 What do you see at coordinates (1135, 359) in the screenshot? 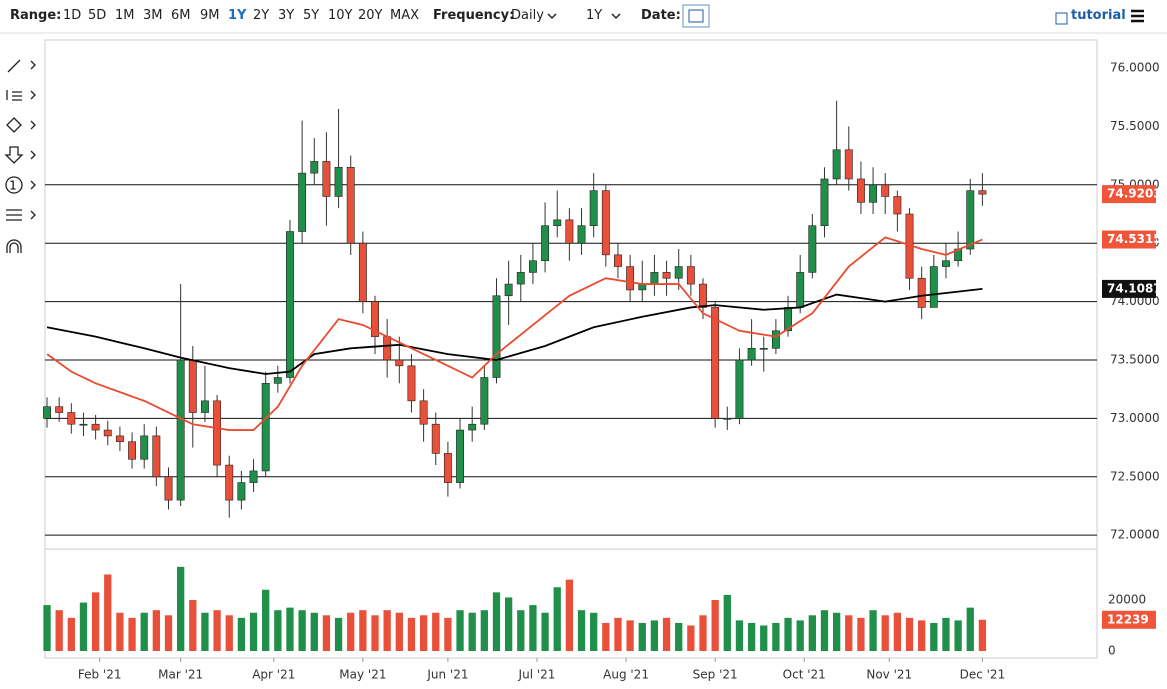
I see `y-tick-label: 73.5000` at bounding box center [1135, 359].